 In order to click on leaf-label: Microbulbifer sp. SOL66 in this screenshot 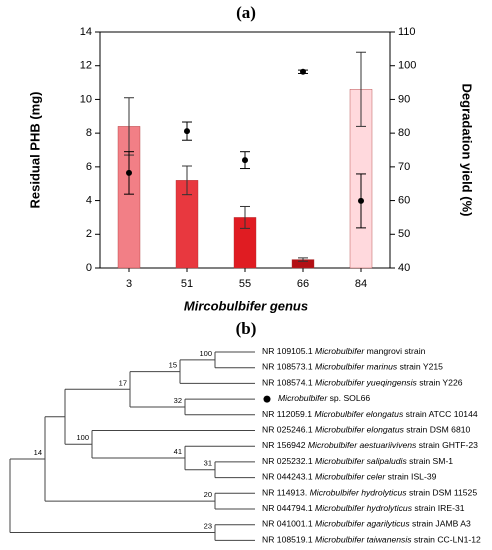, I will do `click(324, 398)`.